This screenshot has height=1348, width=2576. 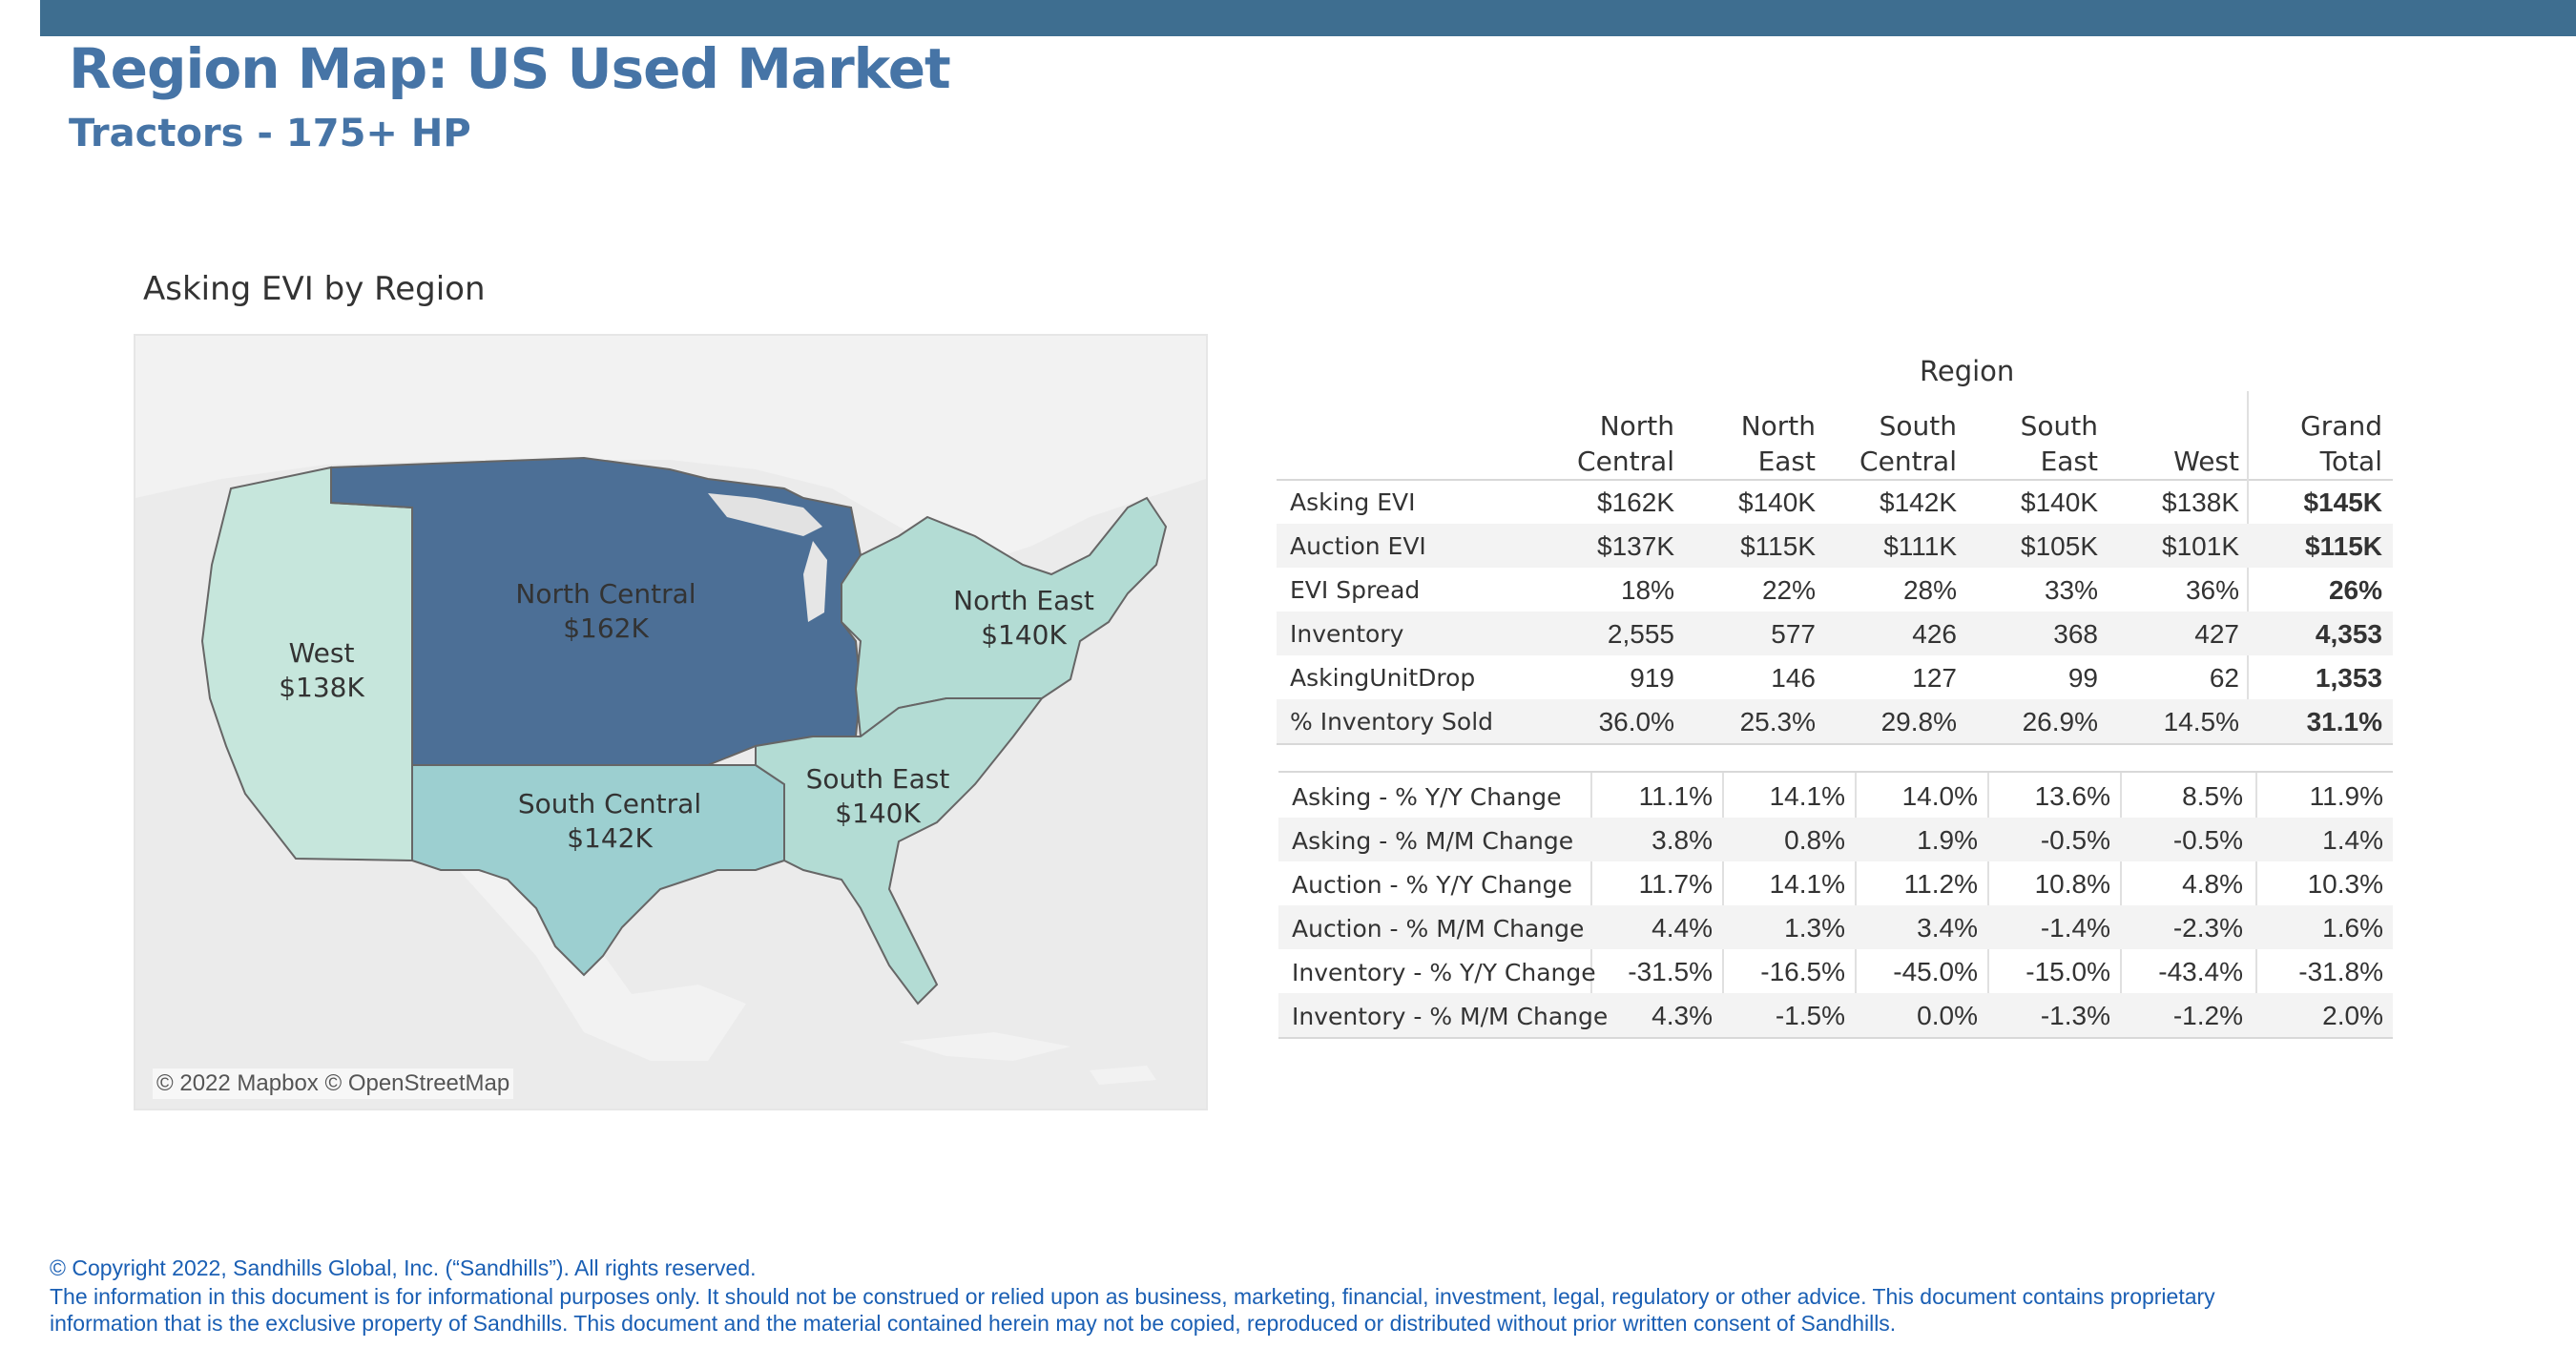 I want to click on region-label-south-east-name: South East, so click(x=878, y=779).